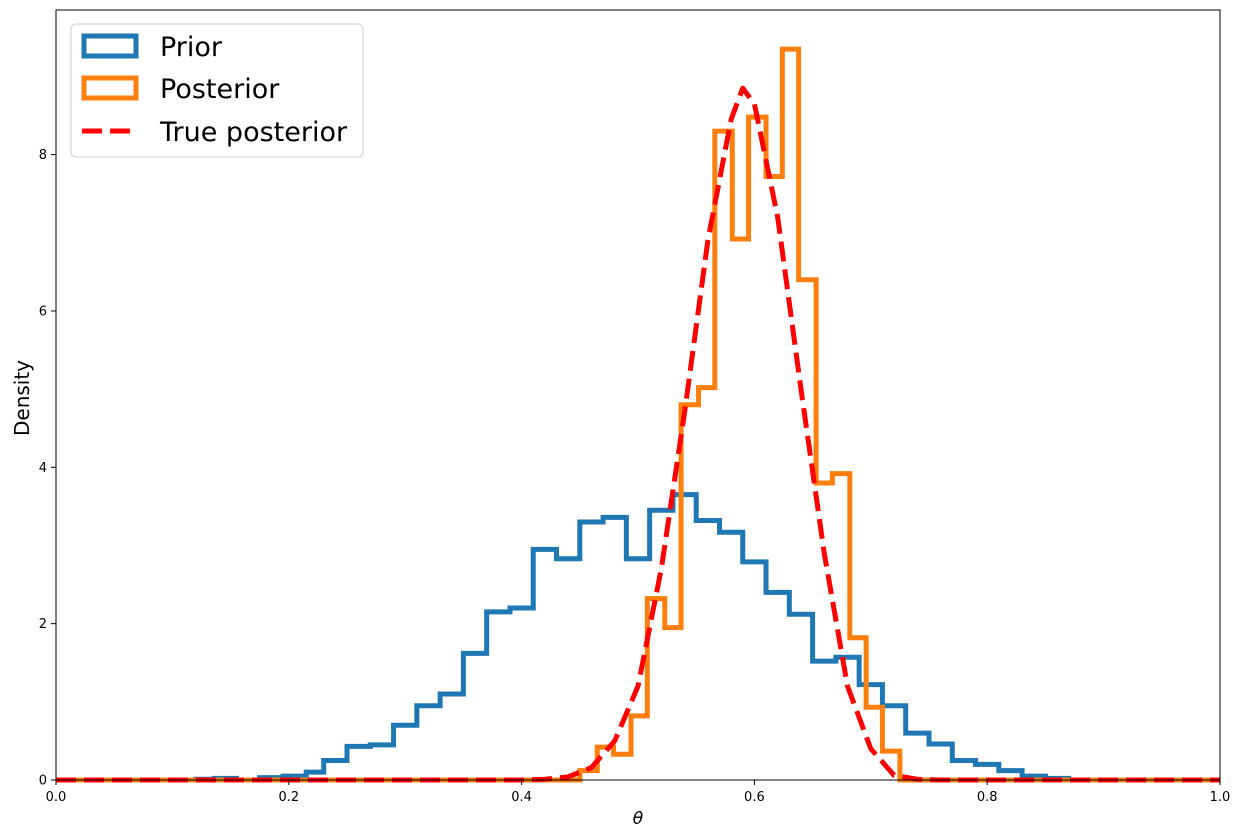 The height and width of the screenshot is (838, 1240). Describe the element at coordinates (191, 47) in the screenshot. I see `legend-label-prior: Prior` at that location.